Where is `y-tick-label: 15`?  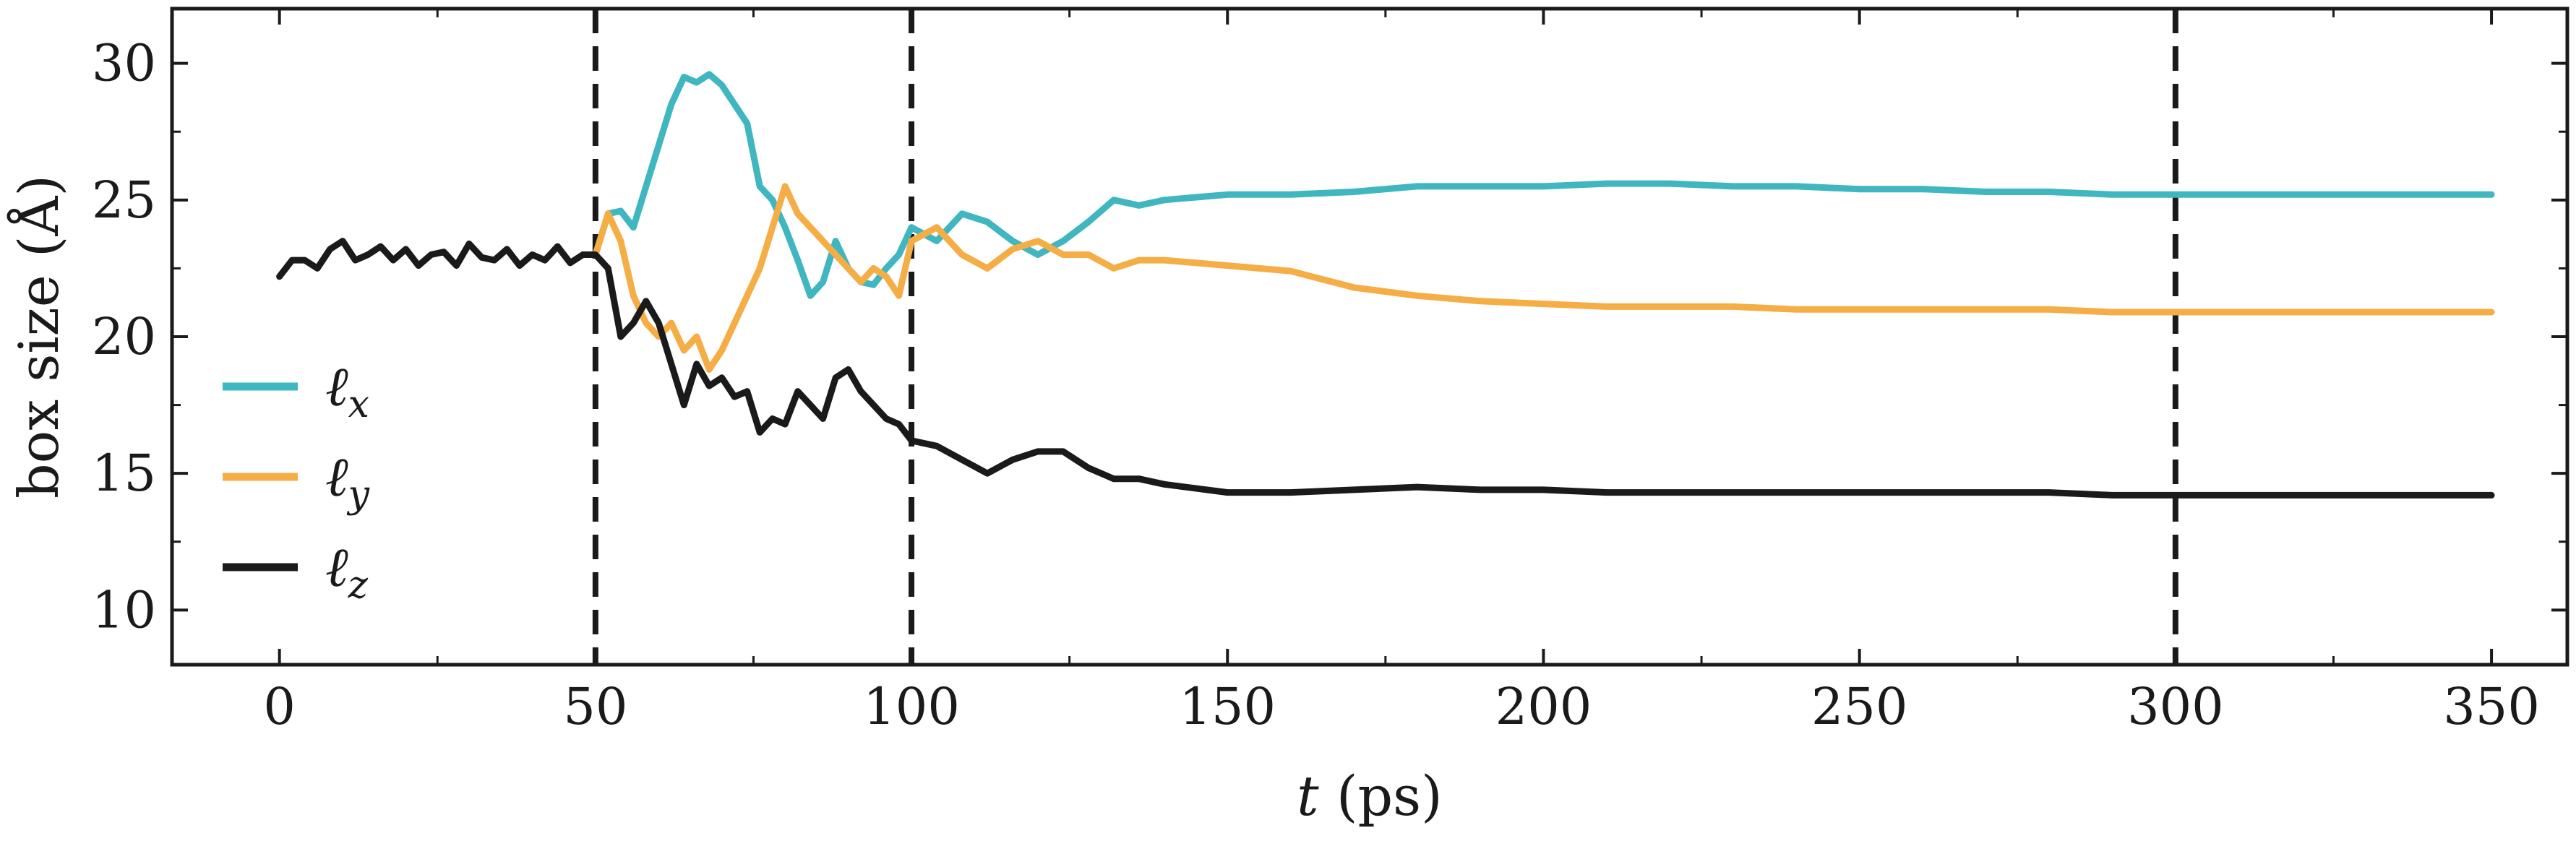
y-tick-label: 15 is located at coordinates (124, 473).